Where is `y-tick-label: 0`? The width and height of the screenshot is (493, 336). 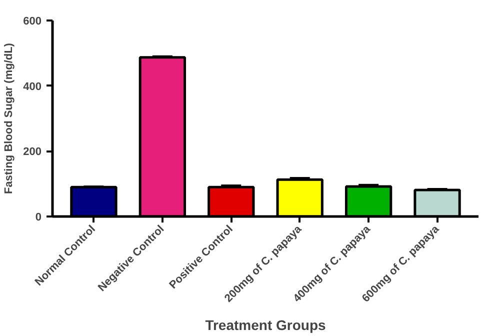 y-tick-label: 0 is located at coordinates (38, 218).